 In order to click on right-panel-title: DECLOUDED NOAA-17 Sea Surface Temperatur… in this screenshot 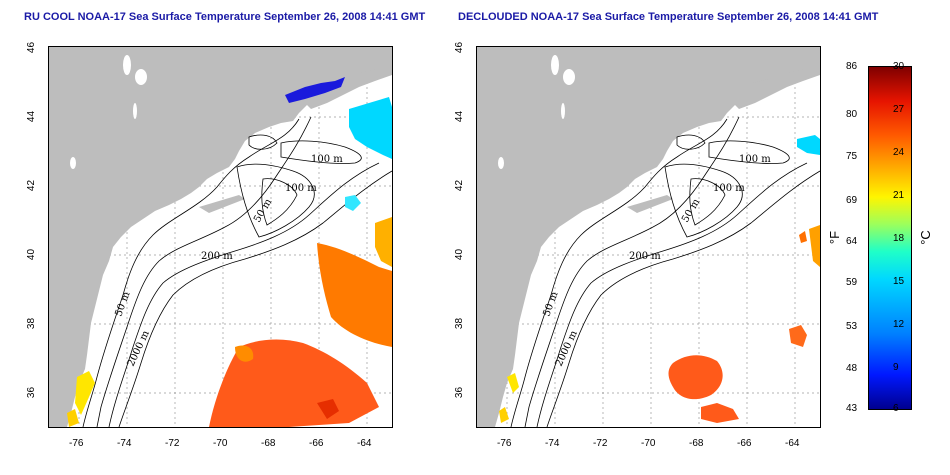, I will do `click(668, 17)`.